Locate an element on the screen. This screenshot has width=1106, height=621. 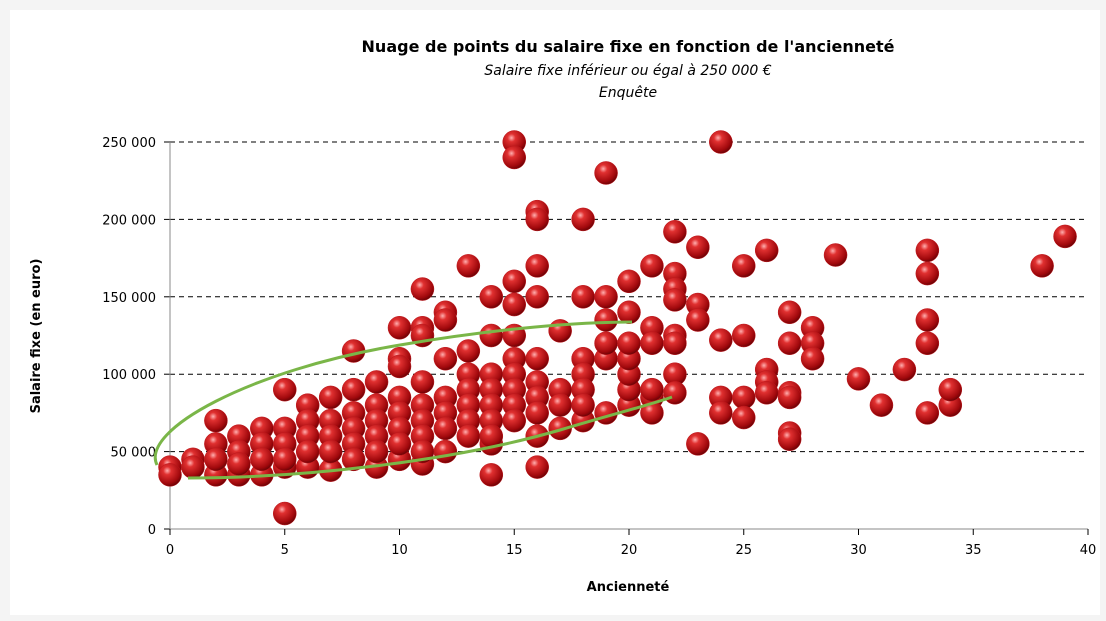
x-tick-label: 20 is located at coordinates (629, 550).